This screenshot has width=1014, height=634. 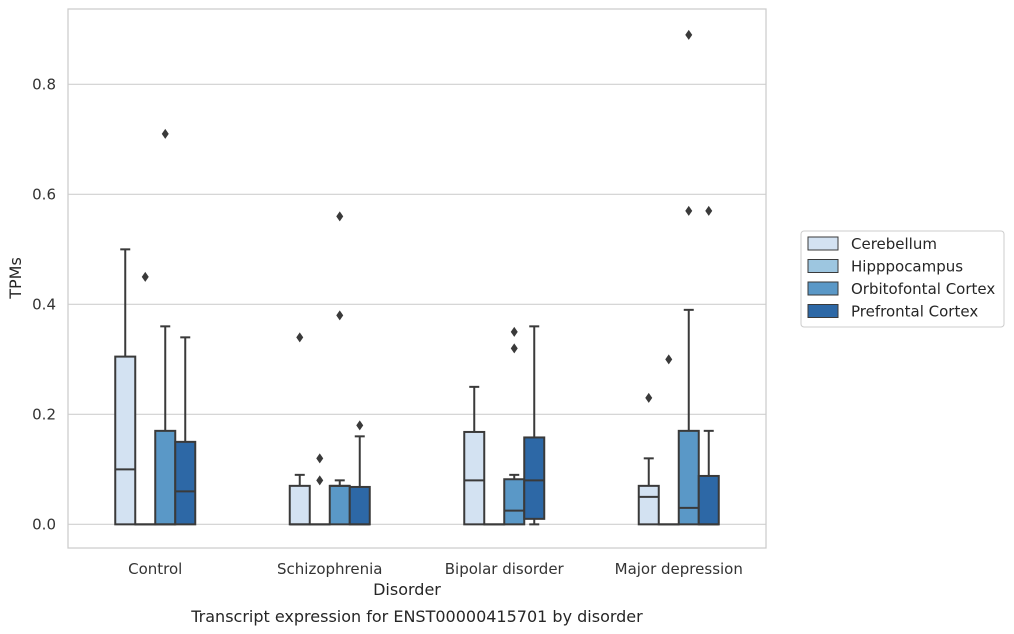 What do you see at coordinates (923, 289) in the screenshot?
I see `legend-label: Orbitofontal Cortex` at bounding box center [923, 289].